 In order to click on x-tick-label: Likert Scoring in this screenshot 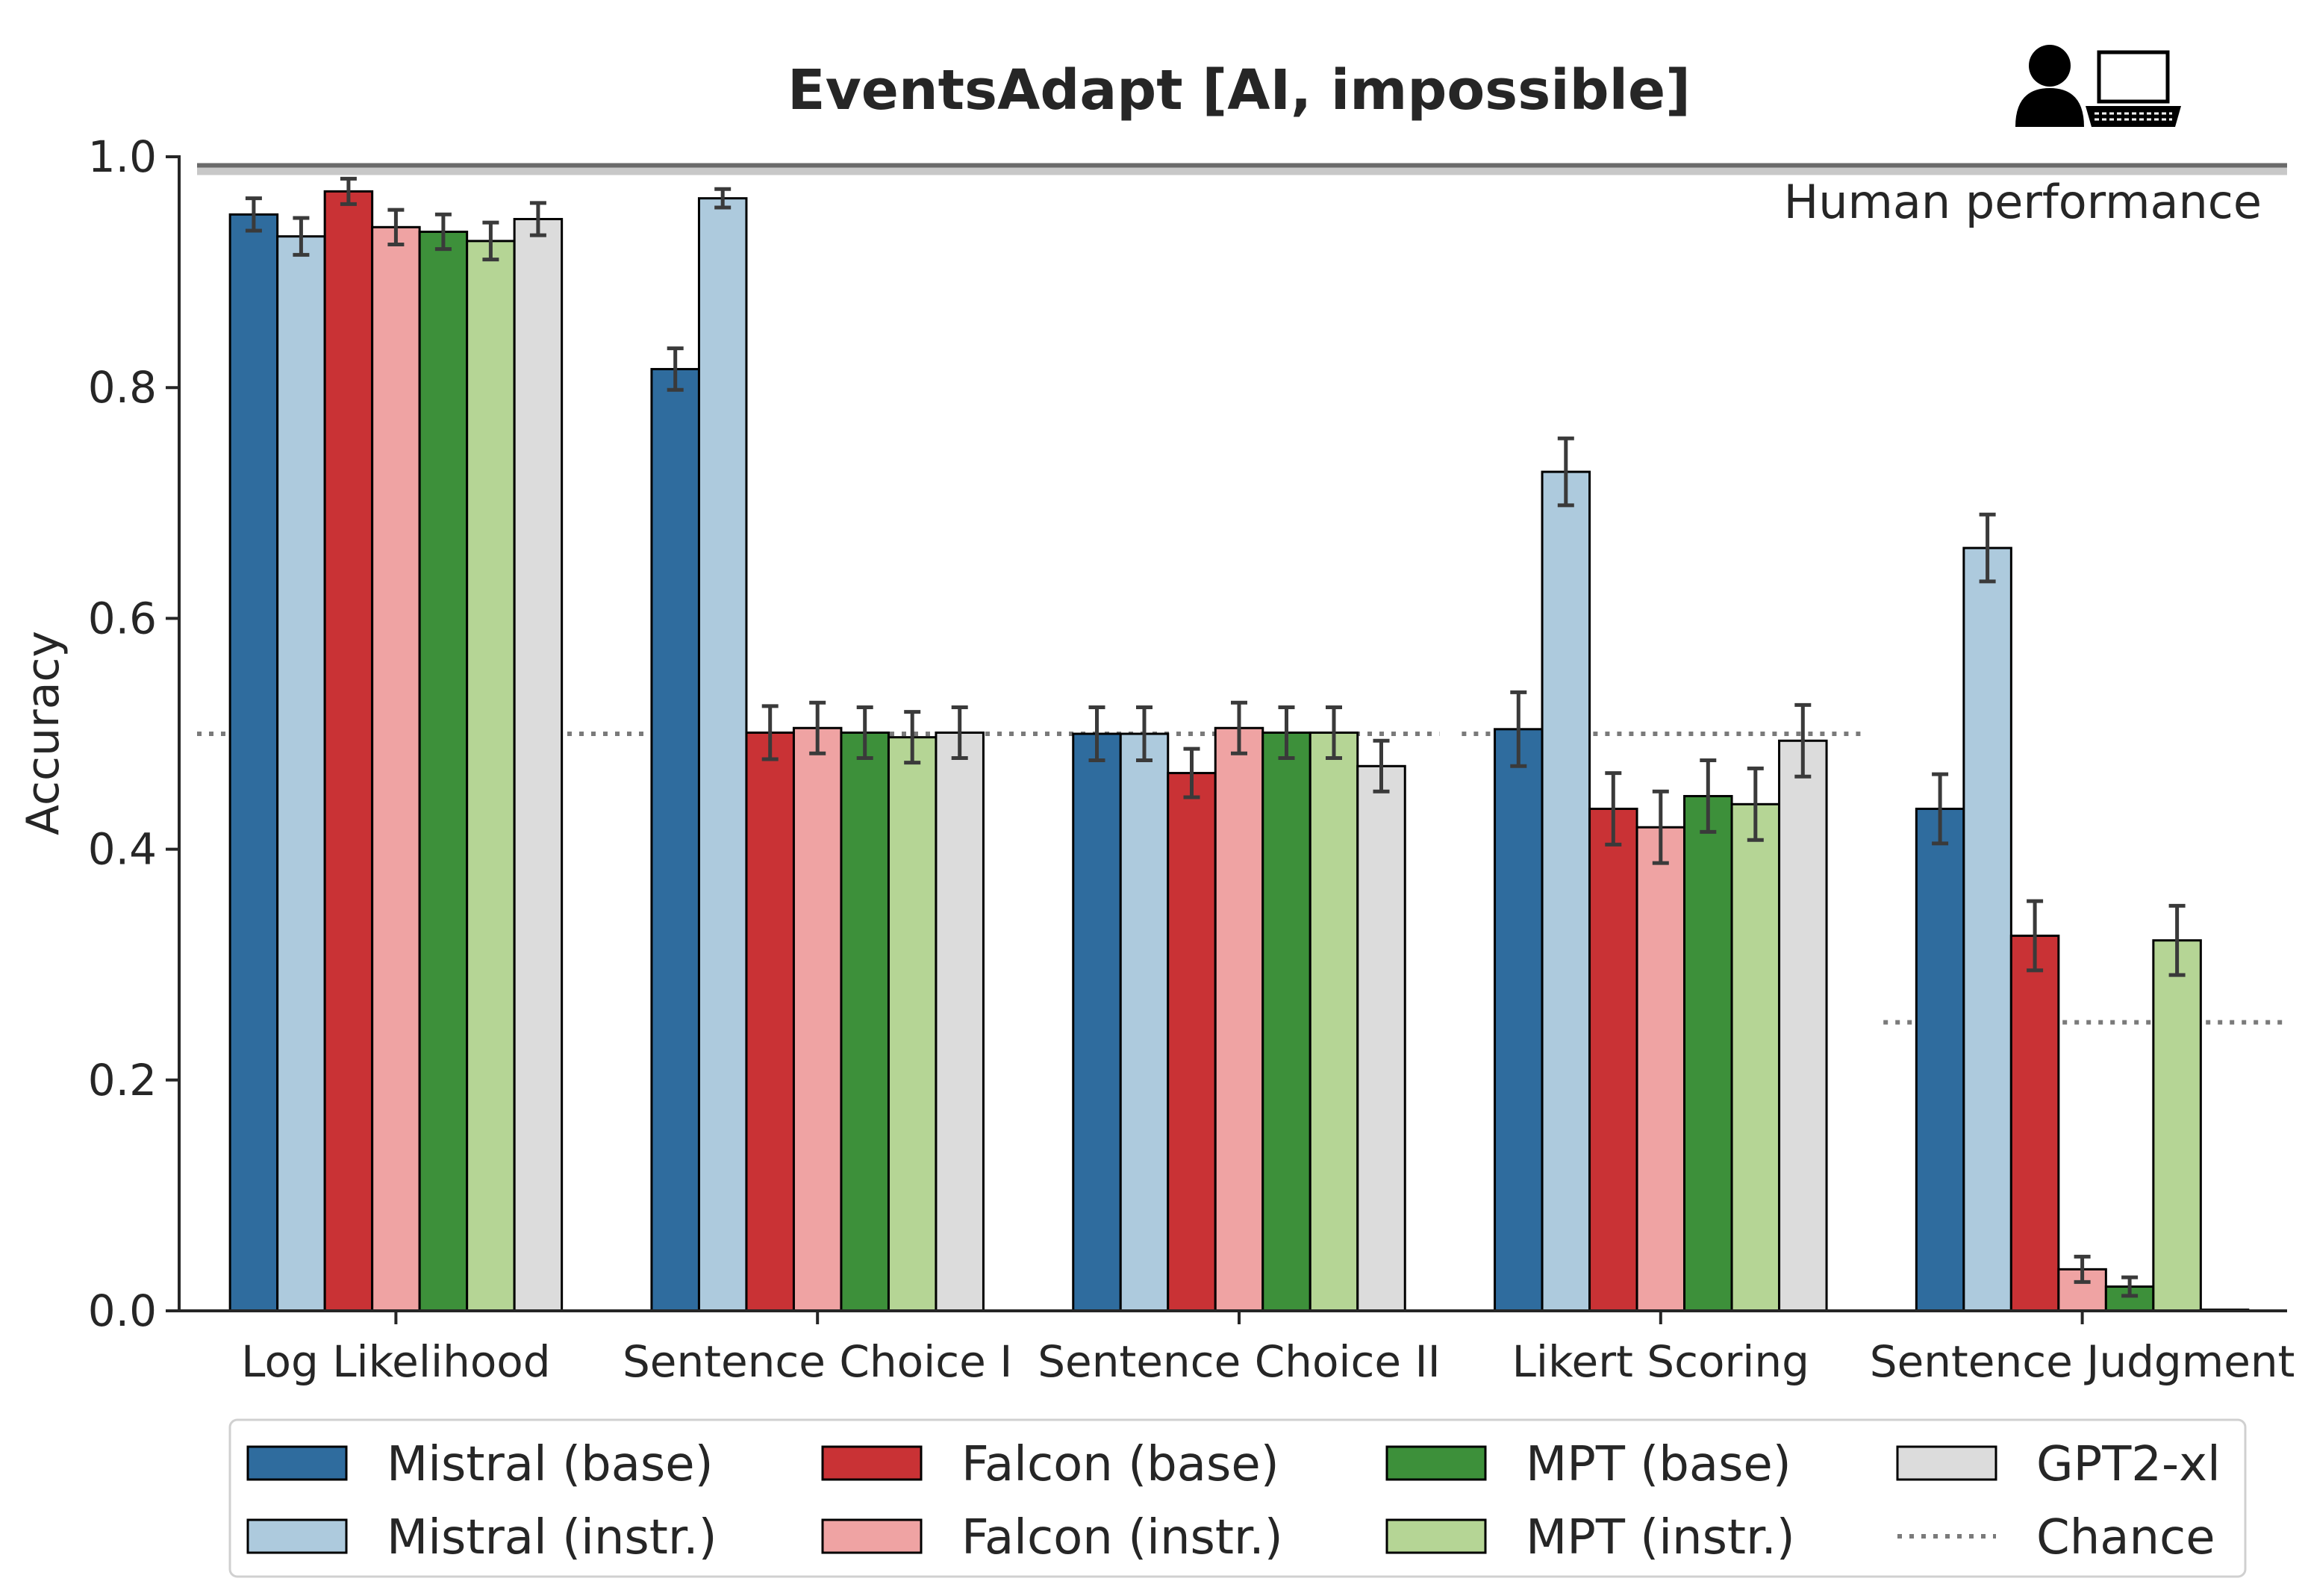, I will do `click(1660, 1361)`.